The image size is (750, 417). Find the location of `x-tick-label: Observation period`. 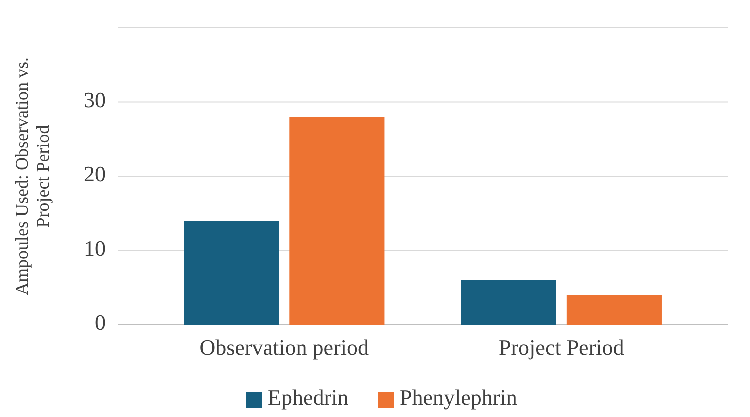

x-tick-label: Observation period is located at coordinates (284, 347).